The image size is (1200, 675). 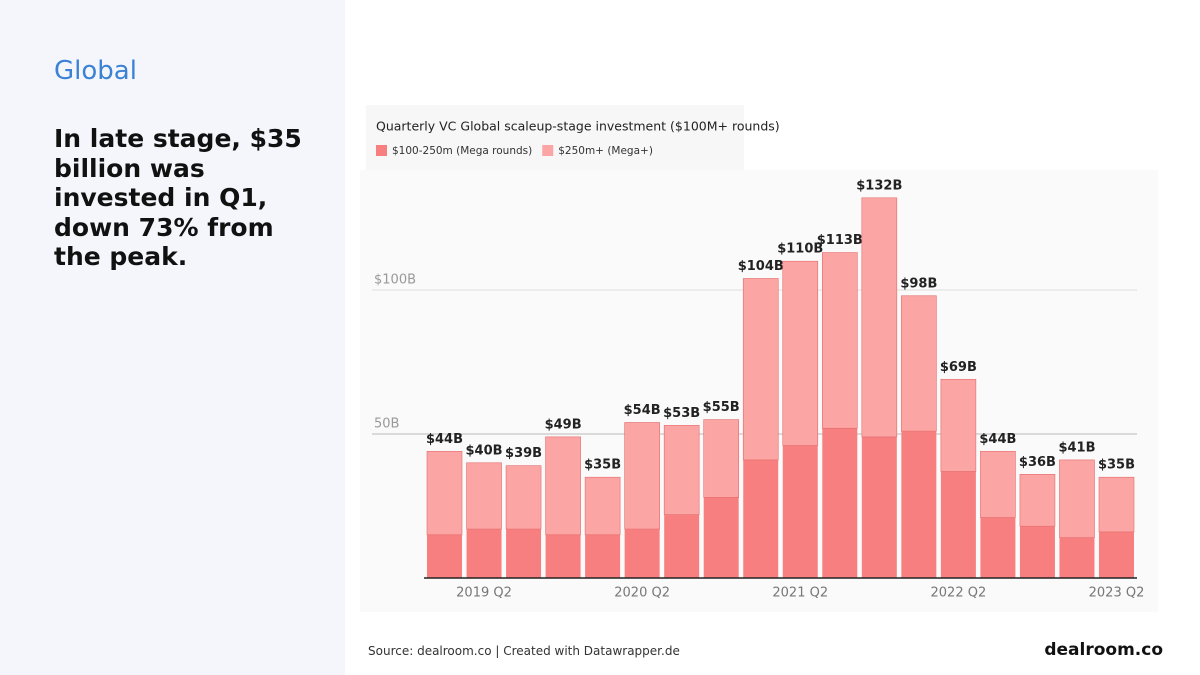 I want to click on legend-box, so click(x=555, y=137).